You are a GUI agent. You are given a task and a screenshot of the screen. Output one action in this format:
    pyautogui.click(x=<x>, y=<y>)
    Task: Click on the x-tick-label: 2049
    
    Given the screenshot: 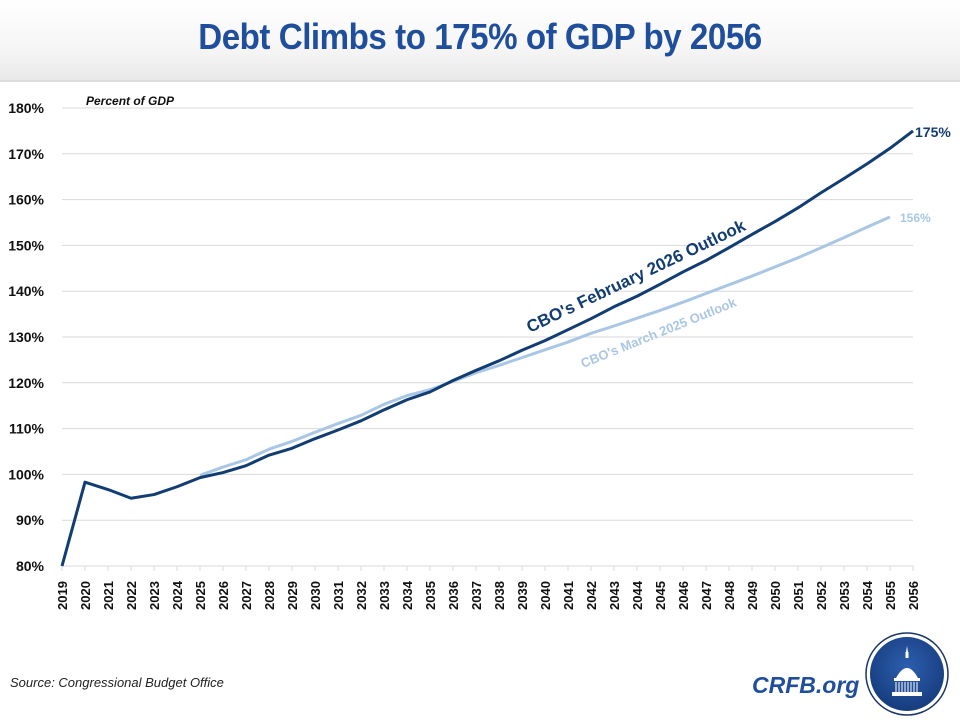 What is the action you would take?
    pyautogui.click(x=752, y=595)
    